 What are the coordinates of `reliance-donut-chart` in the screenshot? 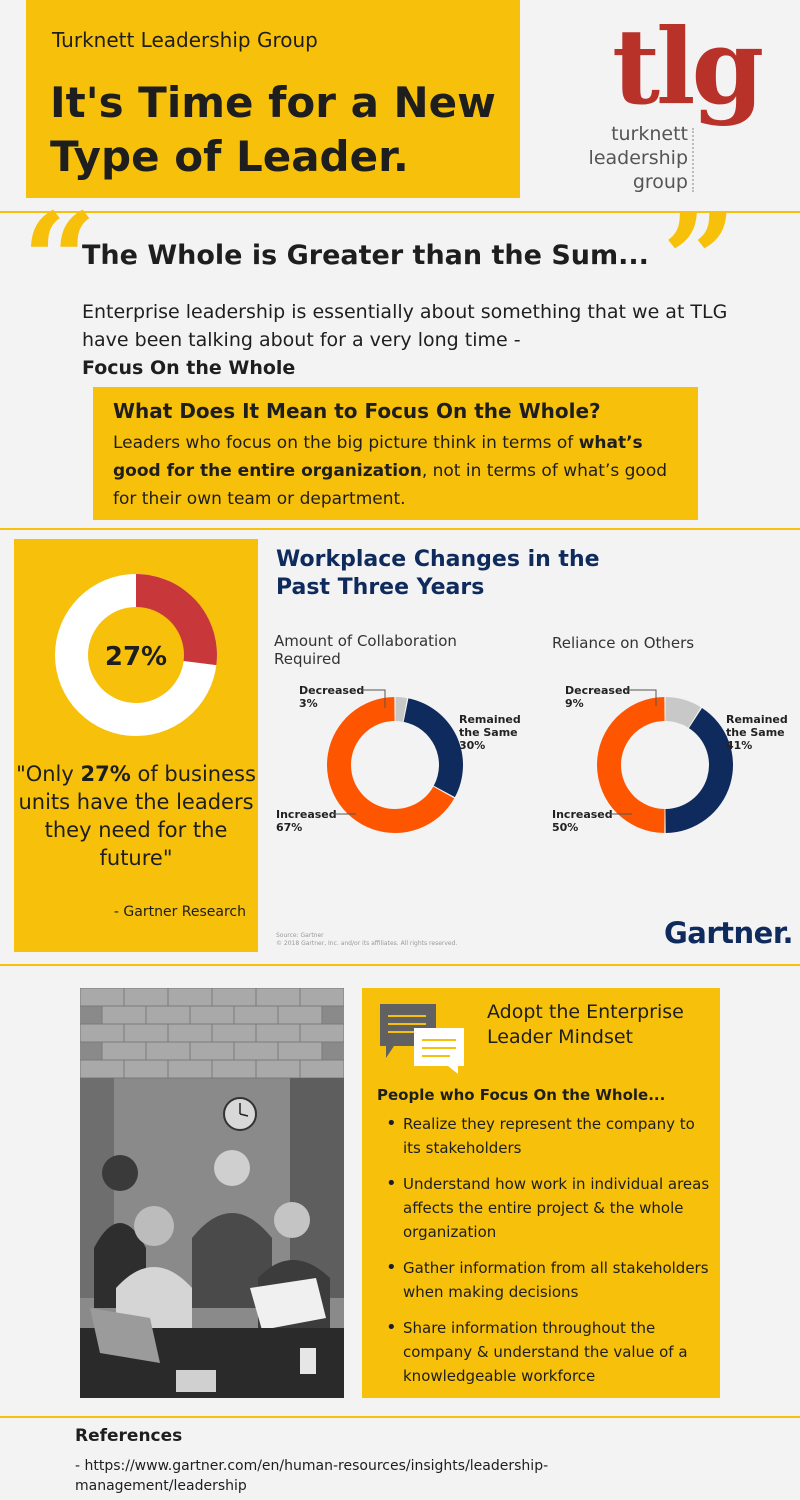 It's located at (665, 765).